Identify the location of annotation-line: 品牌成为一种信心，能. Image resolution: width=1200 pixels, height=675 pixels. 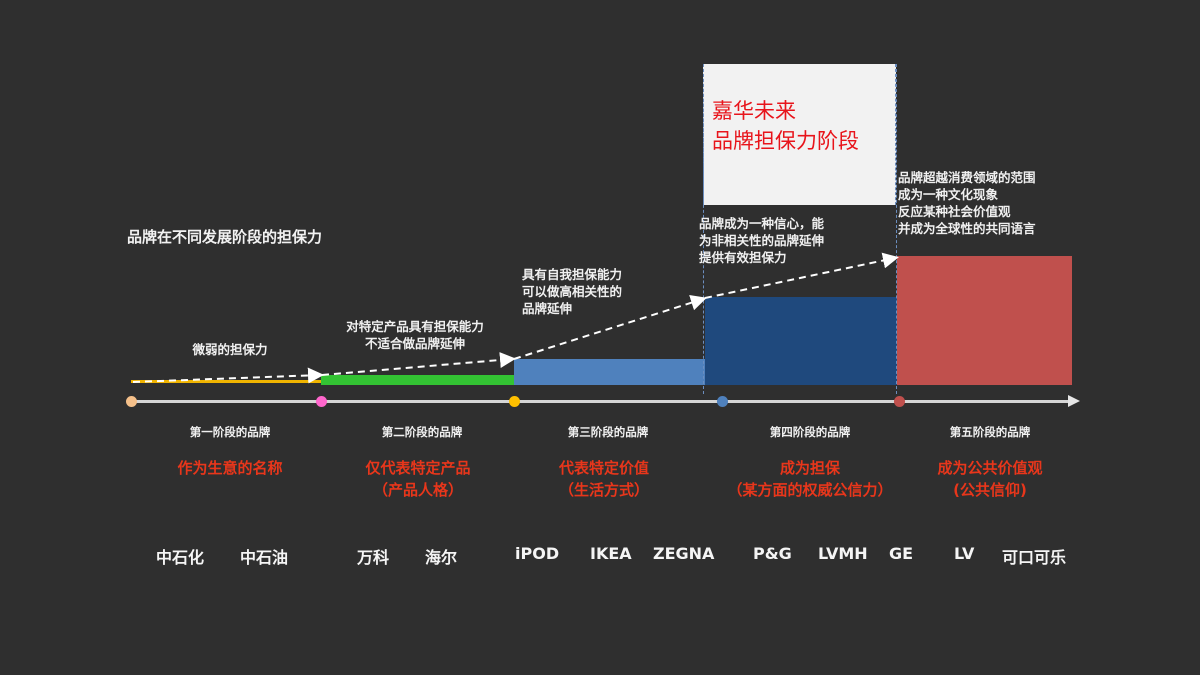
(762, 223).